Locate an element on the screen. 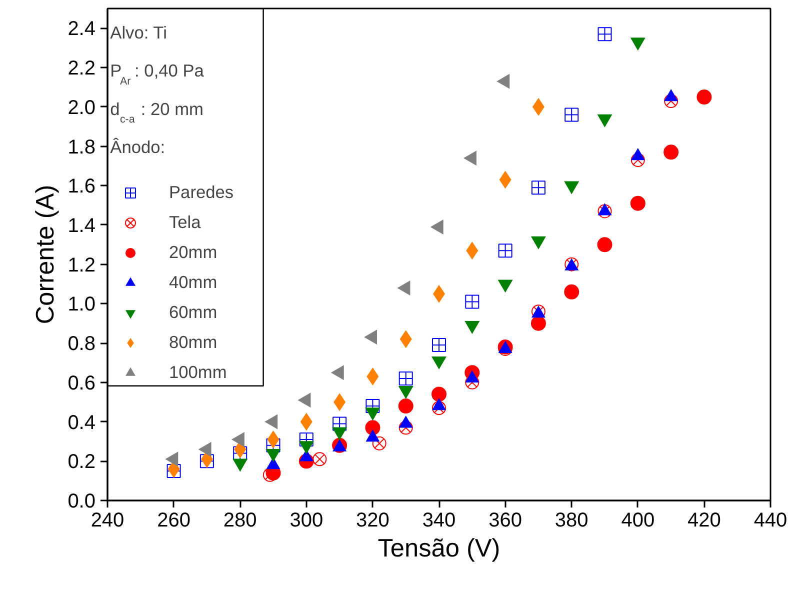 This screenshot has height=598, width=797. x-tick-label: 280 is located at coordinates (240, 521).